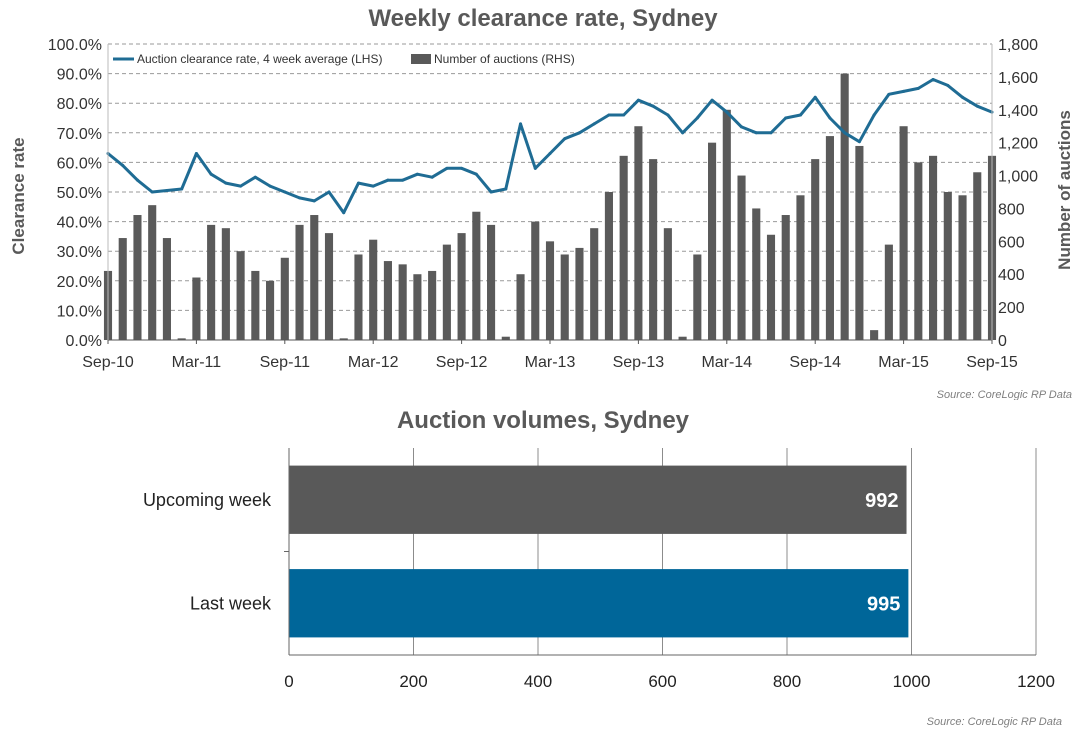 This screenshot has width=1091, height=730. I want to click on x-tick-label: Sep-13, so click(639, 362).